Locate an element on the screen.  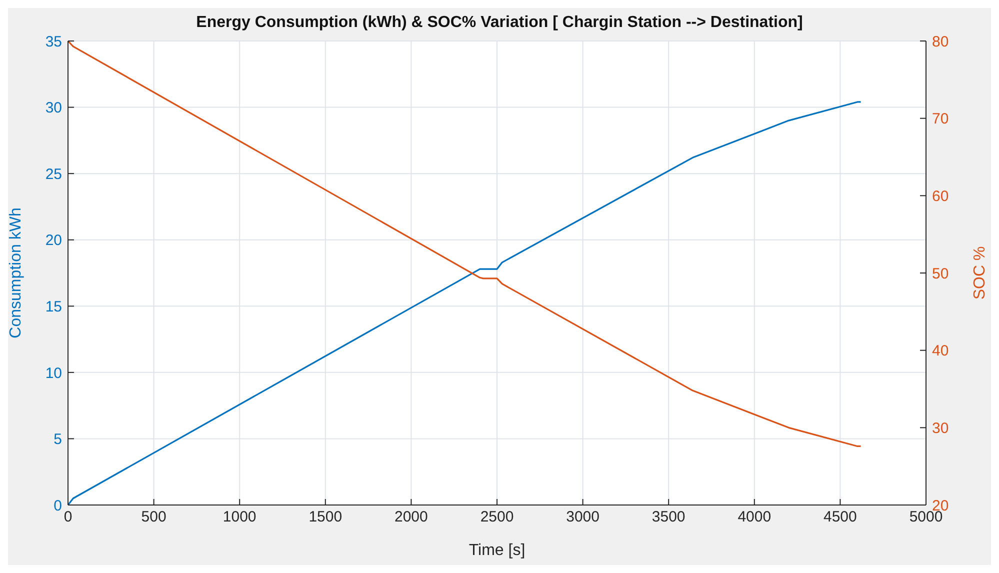
x-tick-label: 1500 is located at coordinates (325, 517).